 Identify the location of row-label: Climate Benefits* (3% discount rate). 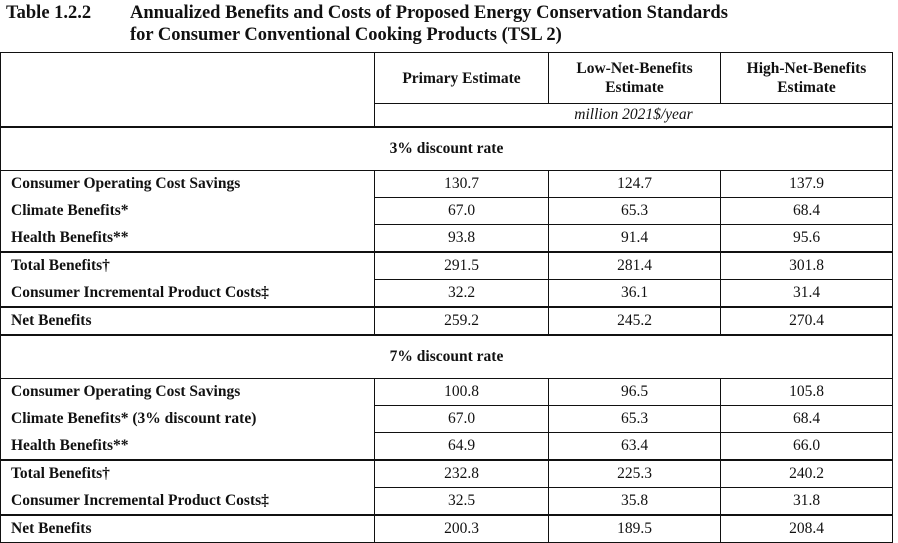
(187, 419).